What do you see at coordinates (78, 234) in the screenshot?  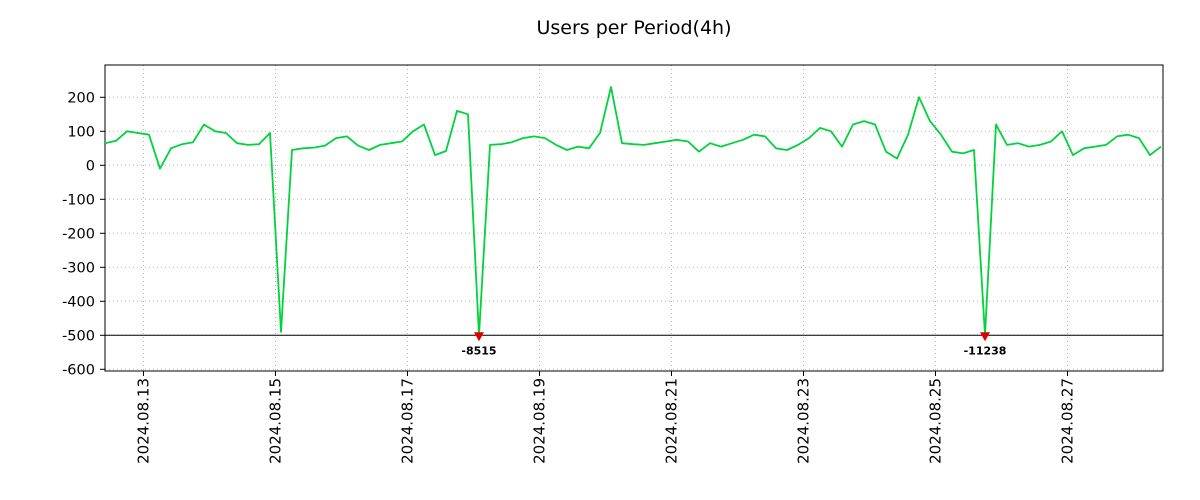 I see `y-tick-label: -200` at bounding box center [78, 234].